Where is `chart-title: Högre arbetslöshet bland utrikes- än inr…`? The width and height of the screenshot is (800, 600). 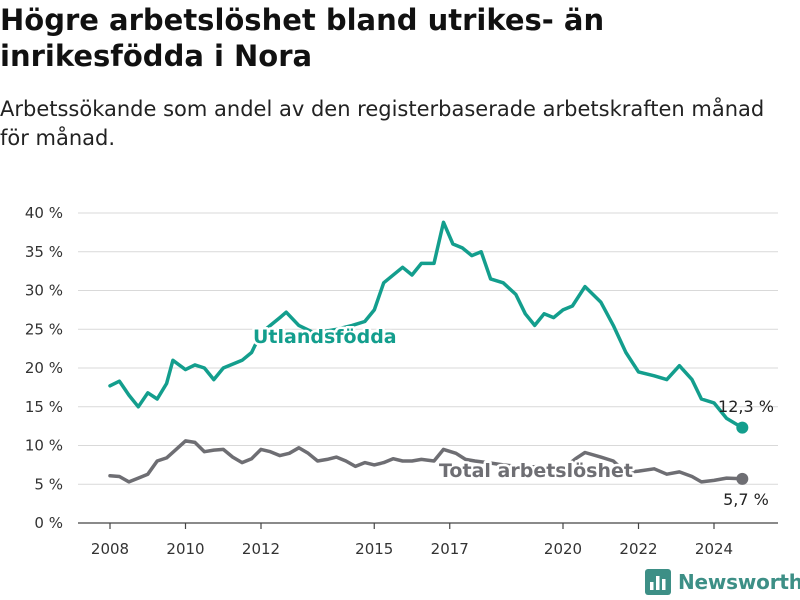 chart-title: Högre arbetslöshet bland utrikes- än inr… is located at coordinates (302, 38).